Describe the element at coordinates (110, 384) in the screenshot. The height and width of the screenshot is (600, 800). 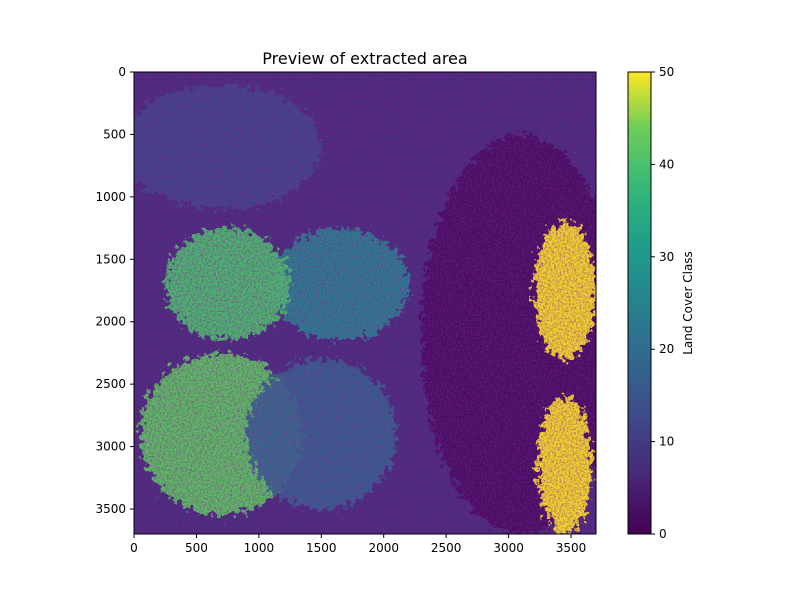
I see `y-tick-label: 2500` at that location.